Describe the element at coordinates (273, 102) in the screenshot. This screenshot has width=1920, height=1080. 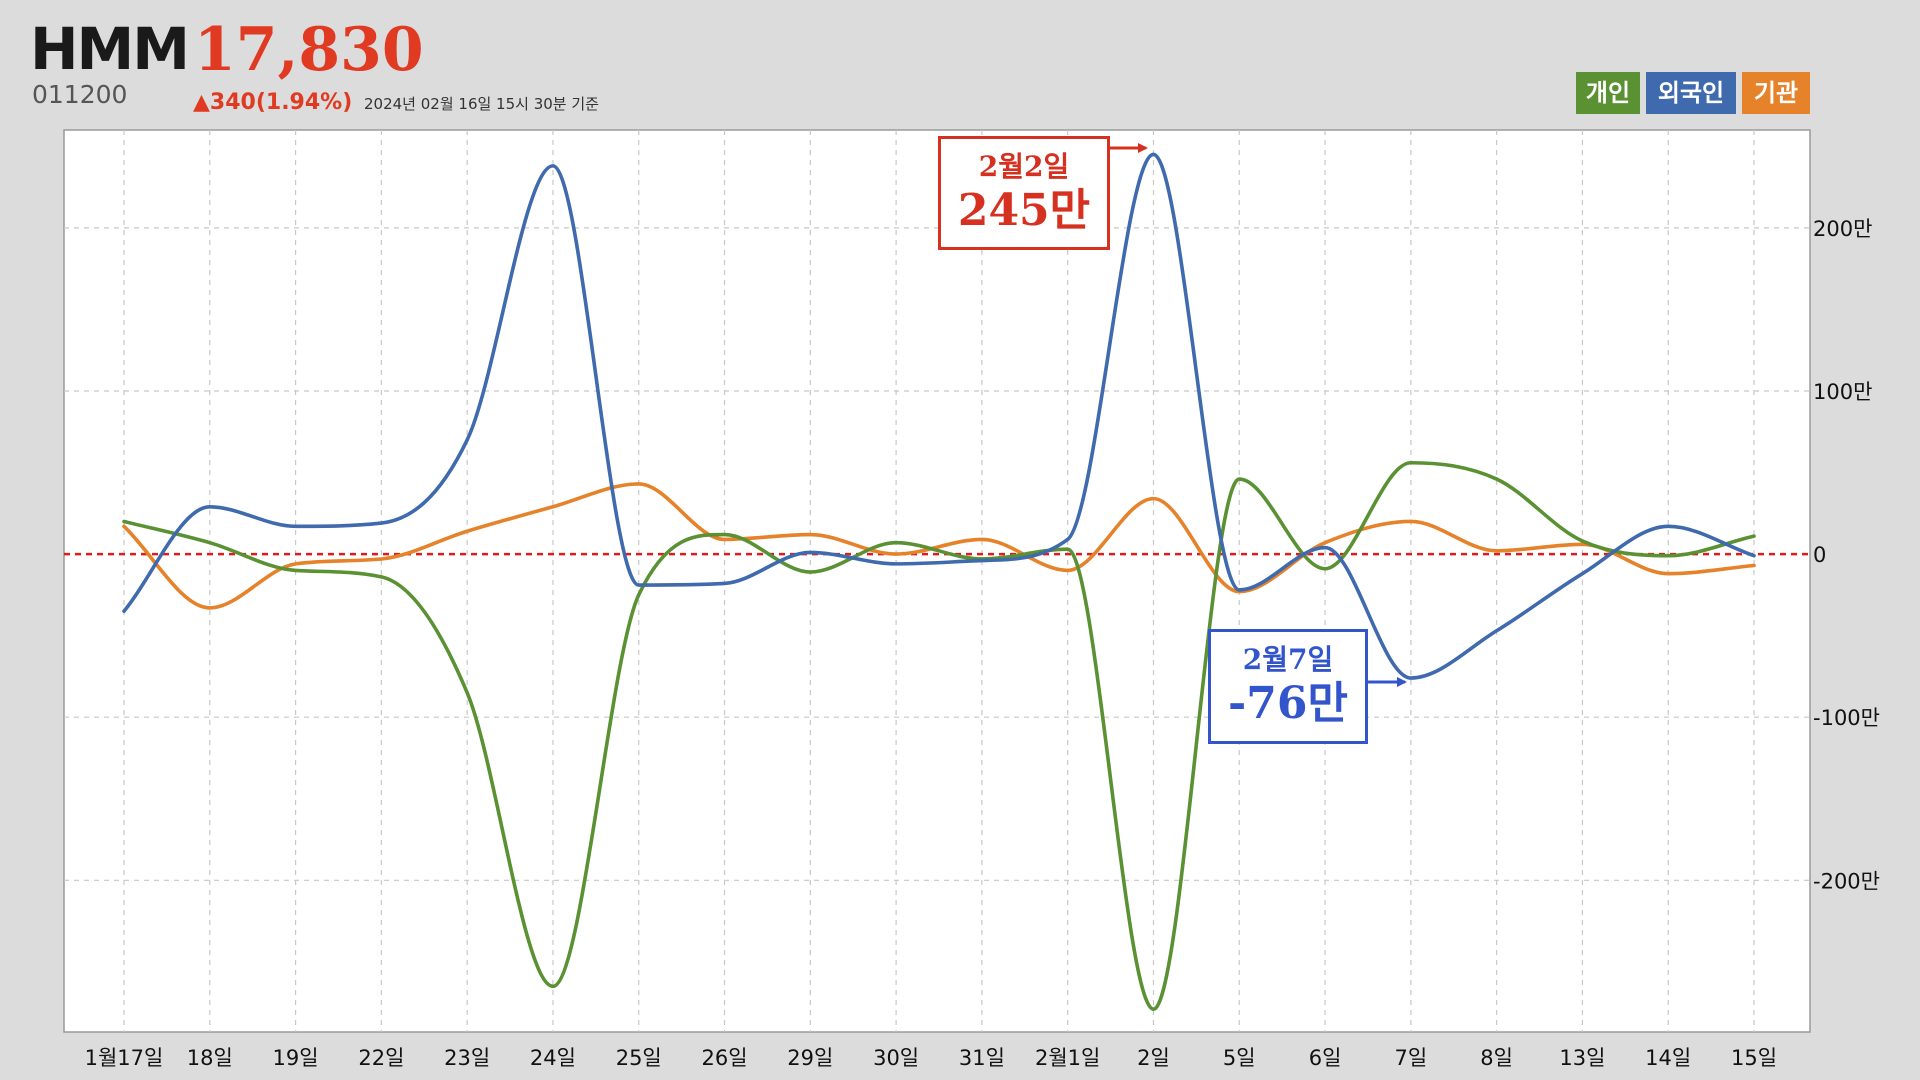
I see `price-change: ▲340(1.94%)` at that location.